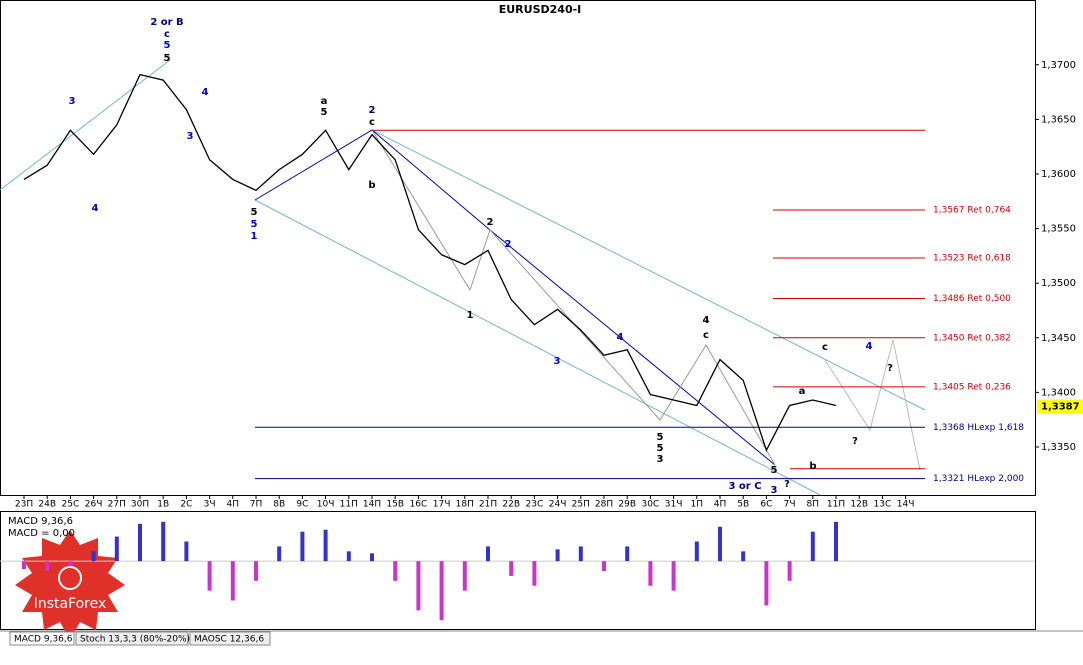 The height and width of the screenshot is (665, 1083). I want to click on x-tick-label: 17Ч, so click(442, 505).